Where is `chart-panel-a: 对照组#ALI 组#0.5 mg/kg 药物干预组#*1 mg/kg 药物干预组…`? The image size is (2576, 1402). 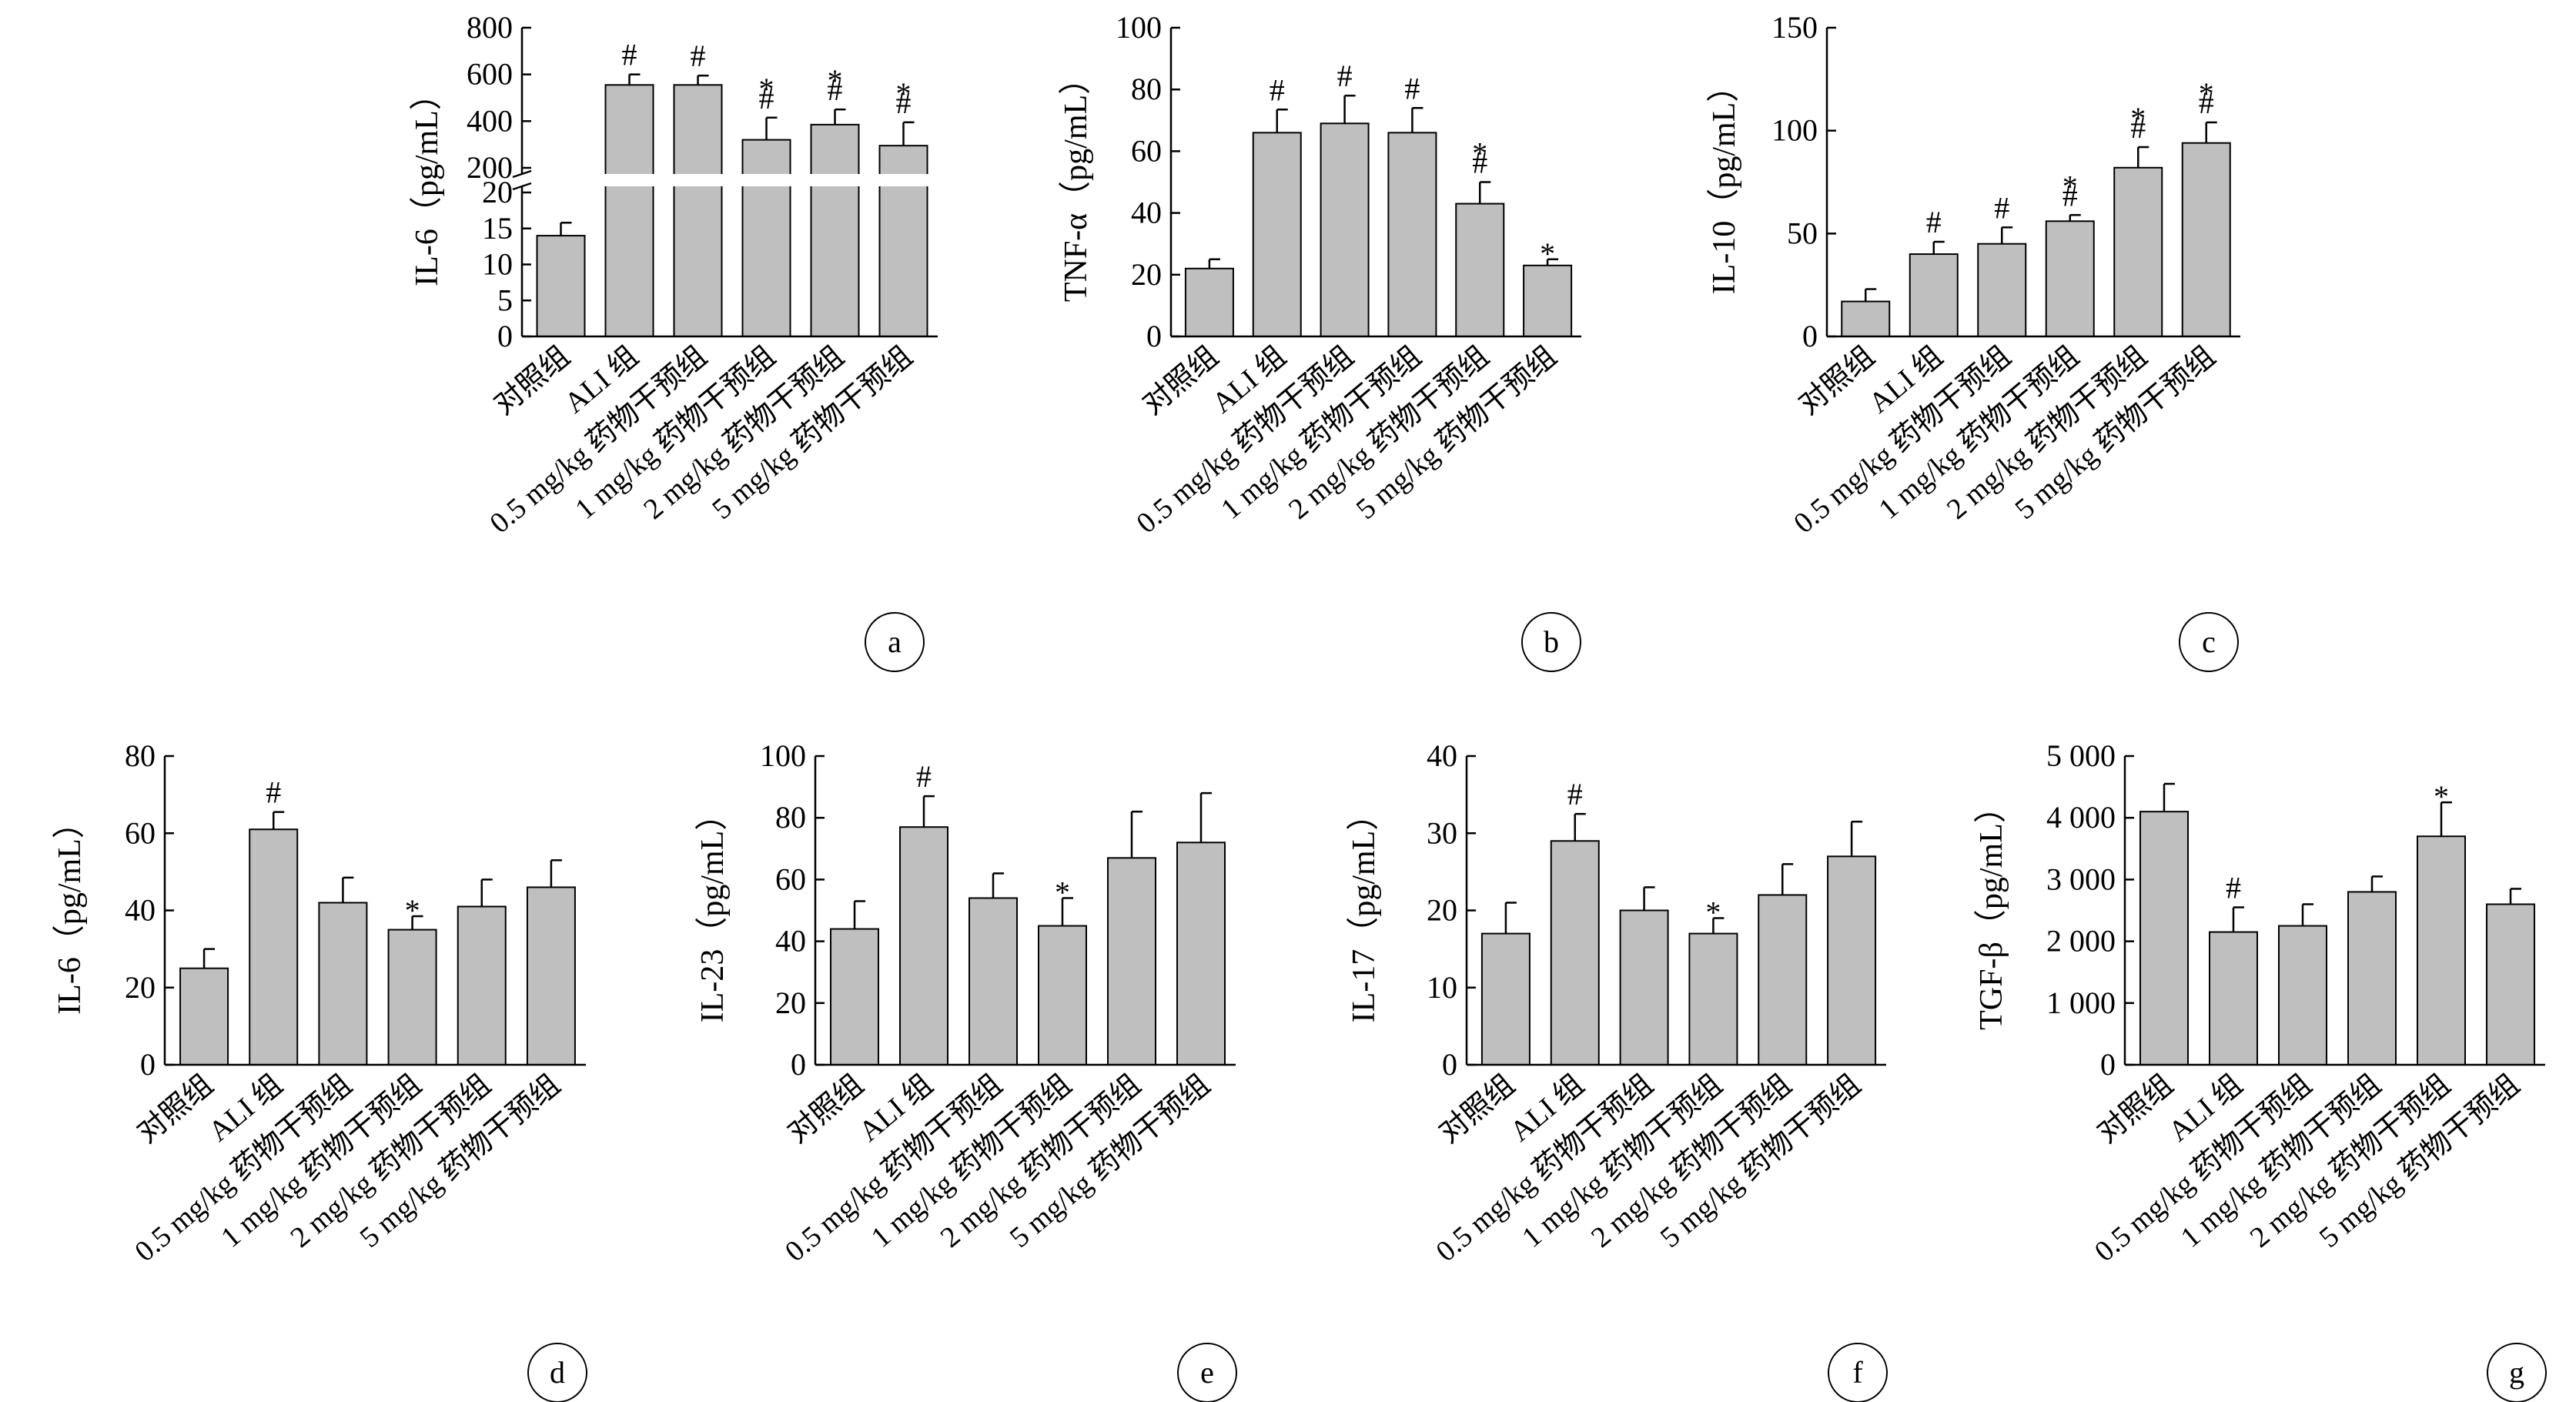 chart-panel-a: 对照组#ALI 组#0.5 mg/kg 药物干预组#*1 mg/kg 药物干预组… is located at coordinates (675, 341).